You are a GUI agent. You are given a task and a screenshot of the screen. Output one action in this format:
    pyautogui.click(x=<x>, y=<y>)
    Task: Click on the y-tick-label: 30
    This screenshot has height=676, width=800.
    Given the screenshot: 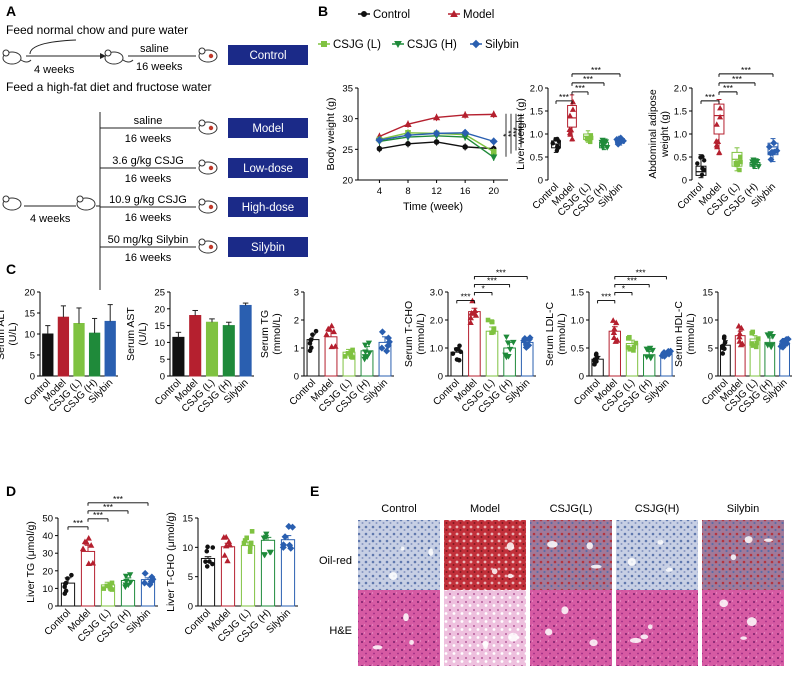 What is the action you would take?
    pyautogui.click(x=47, y=554)
    